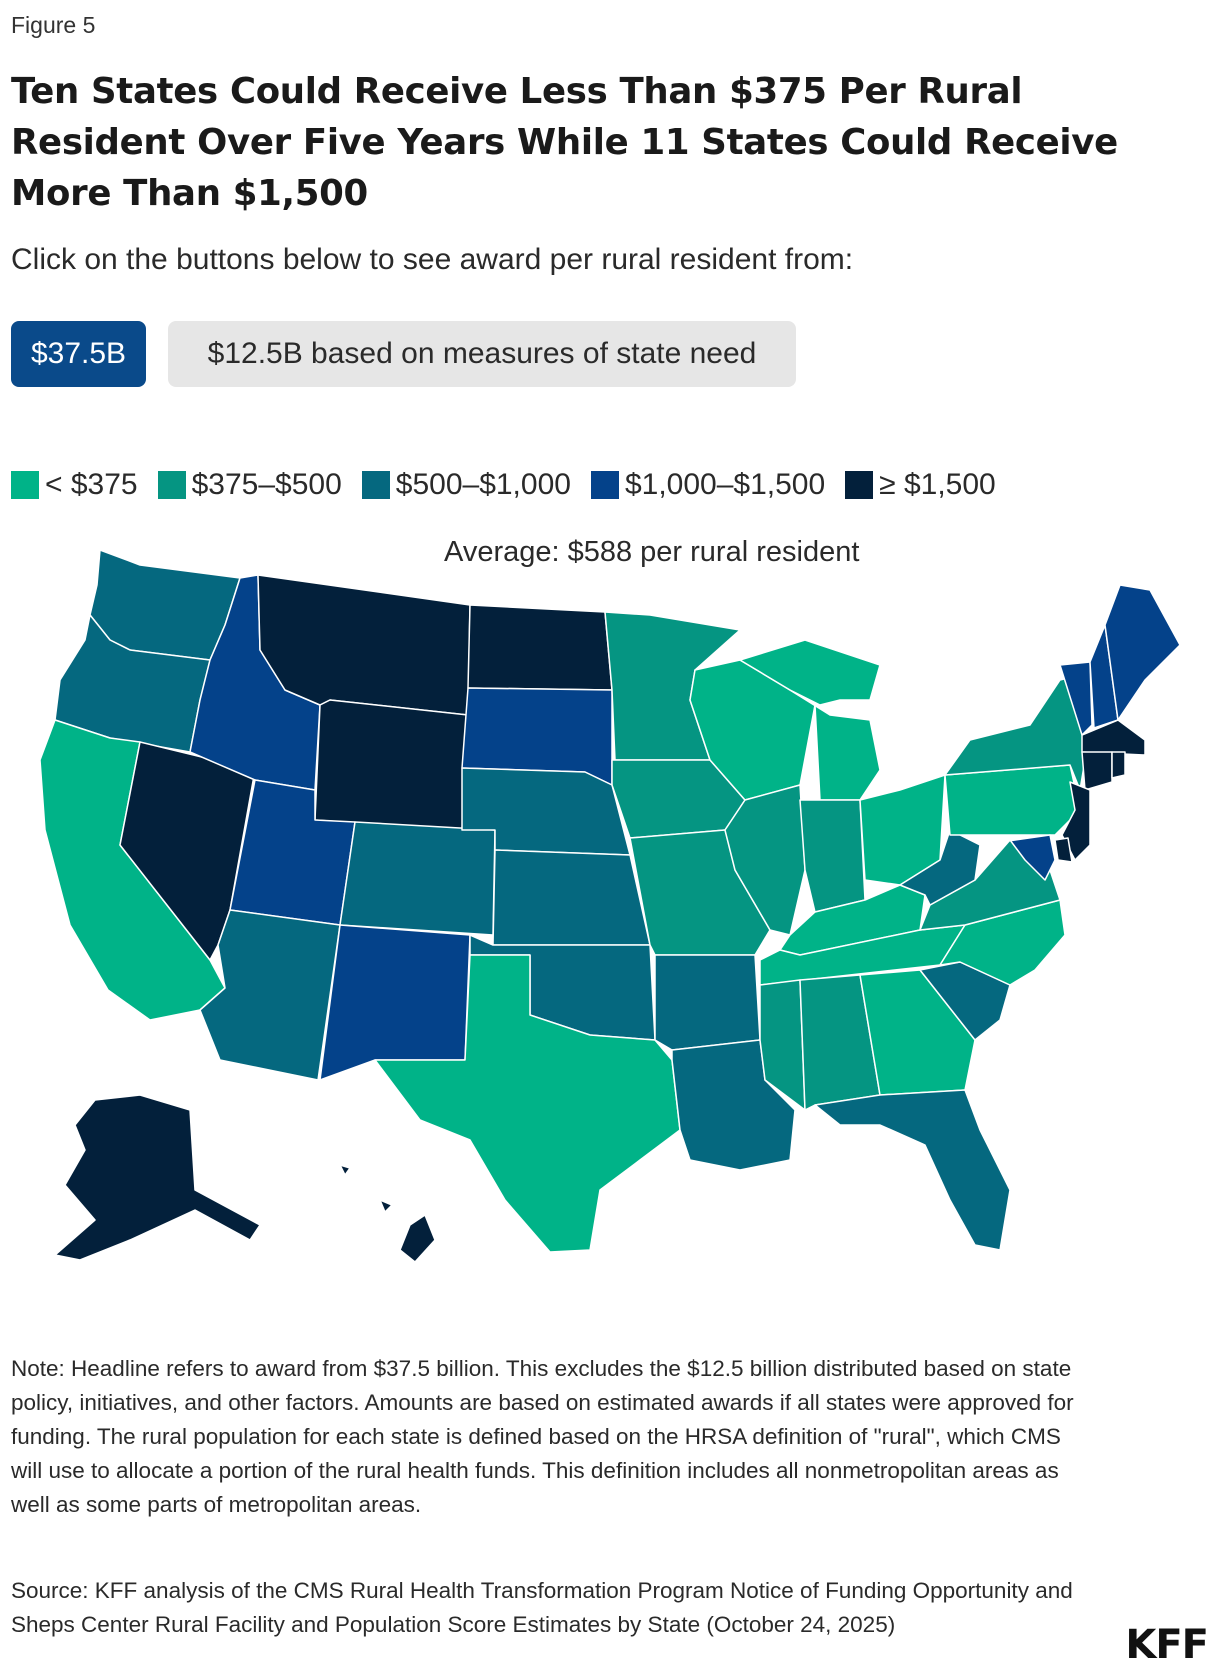 The height and width of the screenshot is (1672, 1220). What do you see at coordinates (482, 354) in the screenshot?
I see `toggle-12-5b-button: $12.5B based on measures of state need` at bounding box center [482, 354].